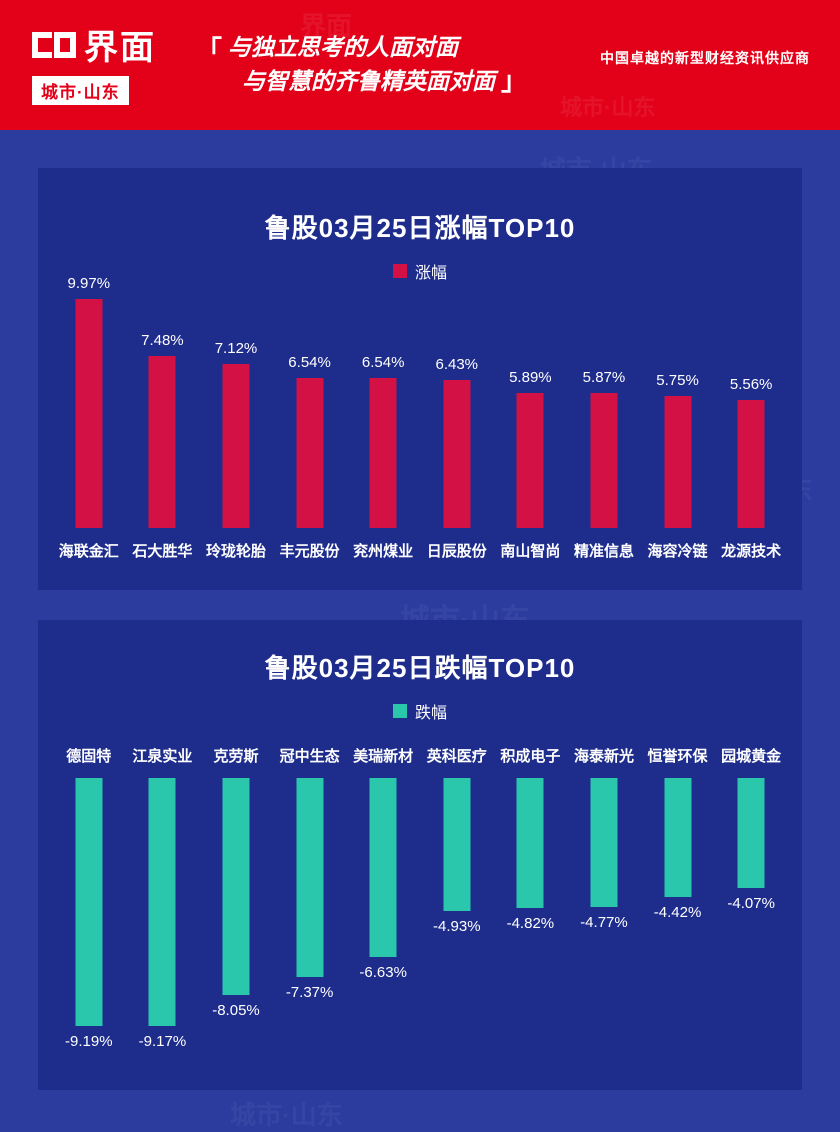 The height and width of the screenshot is (1132, 840). I want to click on quote-line-2: 与智慧的齐鲁精英面对面, so click(369, 81).